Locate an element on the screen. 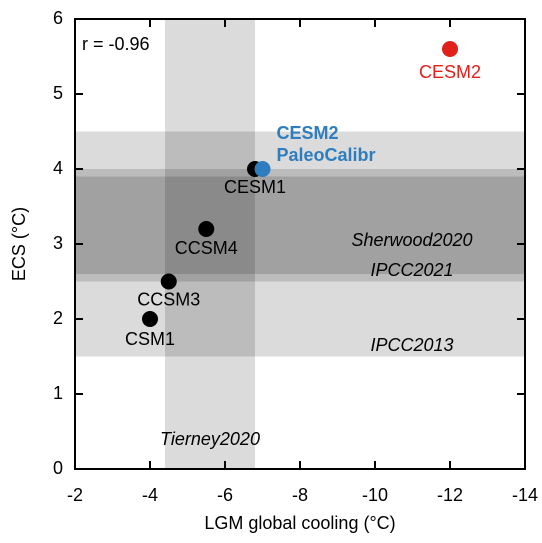 The width and height of the screenshot is (542, 543). band-label: IPCC2013 is located at coordinates (411, 345).